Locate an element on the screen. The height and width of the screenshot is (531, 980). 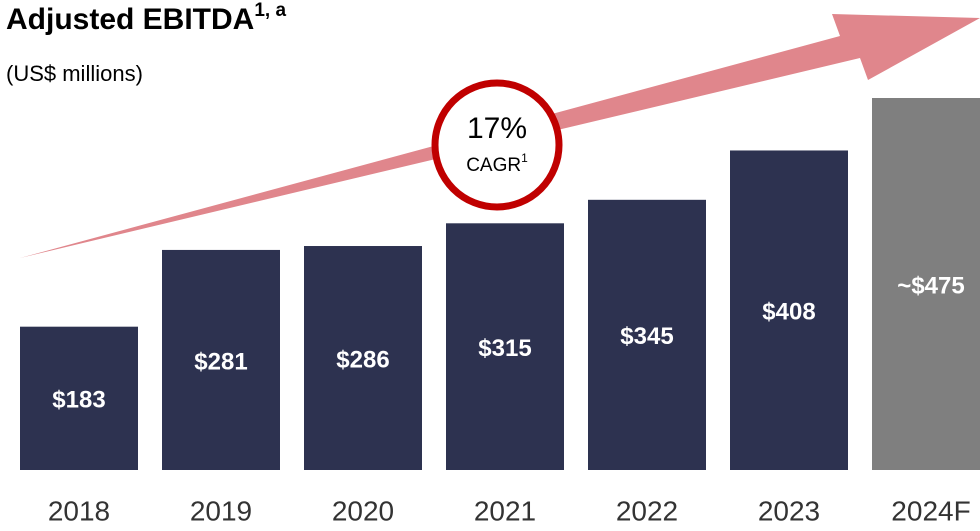
title-text: Adjusted EBITDA is located at coordinates (130, 19).